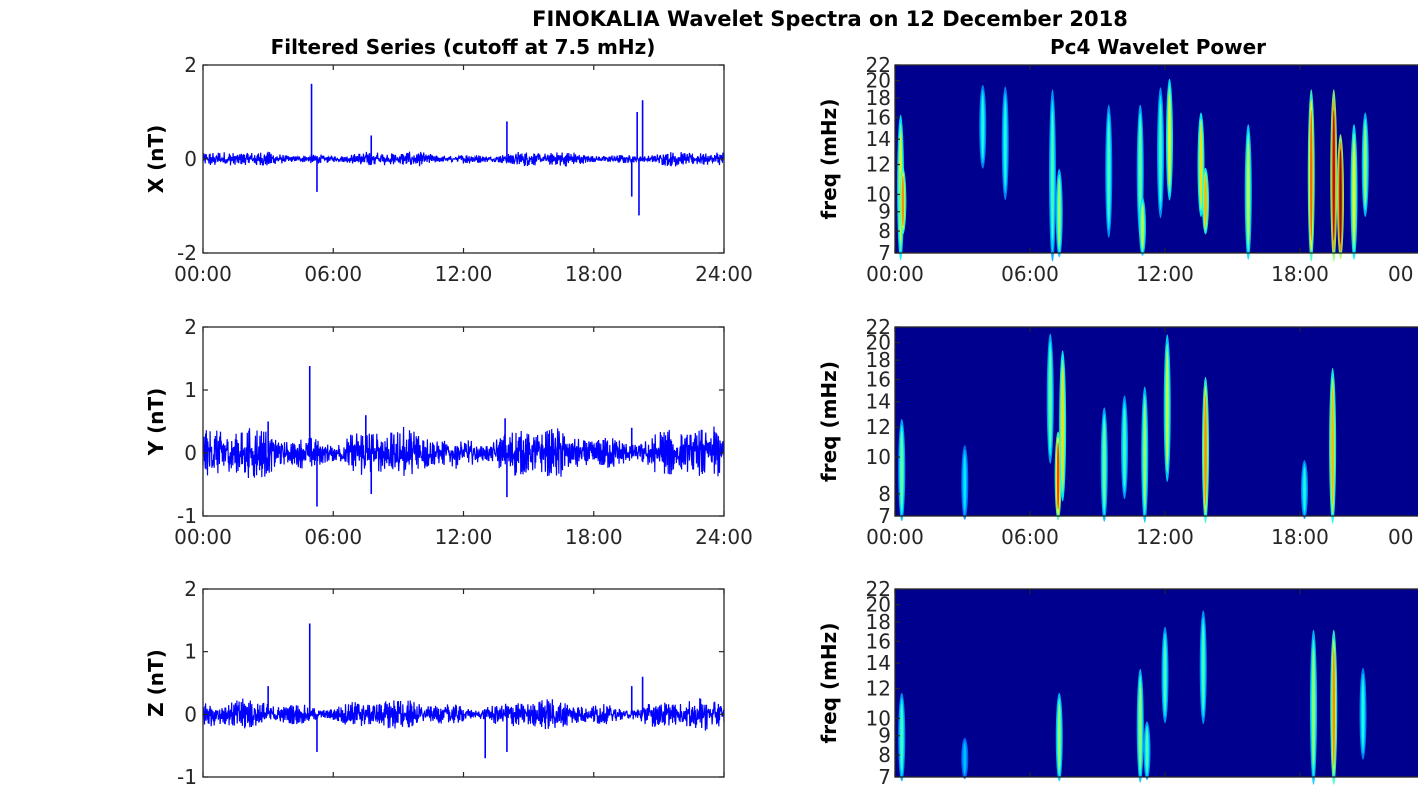 This screenshot has width=1418, height=788. What do you see at coordinates (878, 343) in the screenshot?
I see `y-tick-label: 20` at bounding box center [878, 343].